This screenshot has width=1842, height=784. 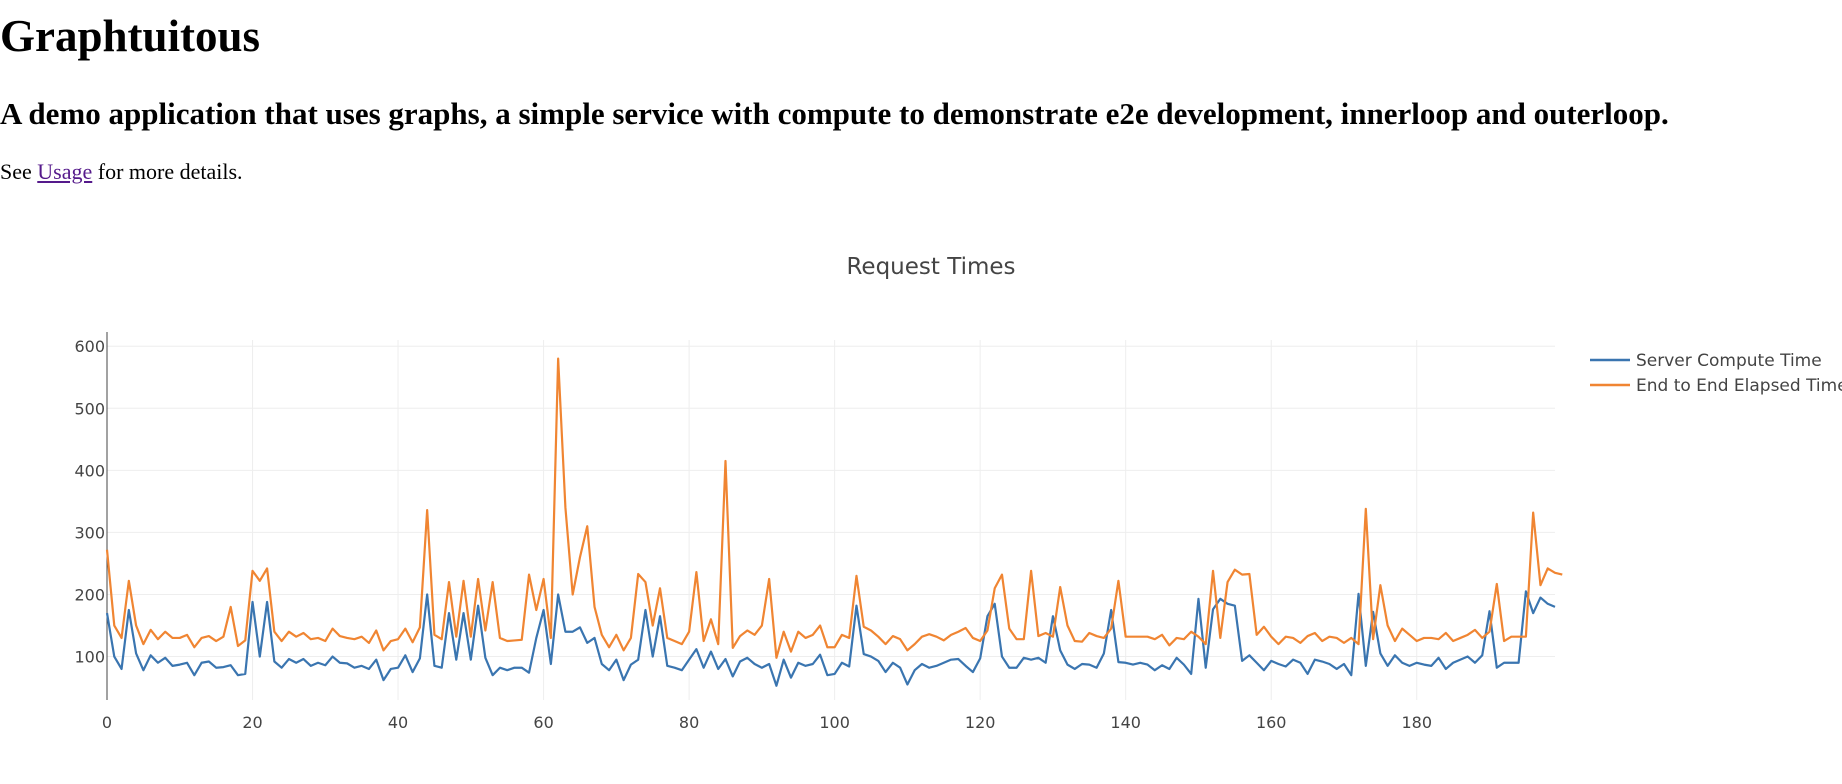 I want to click on x-tick-label: 180, so click(x=1416, y=721).